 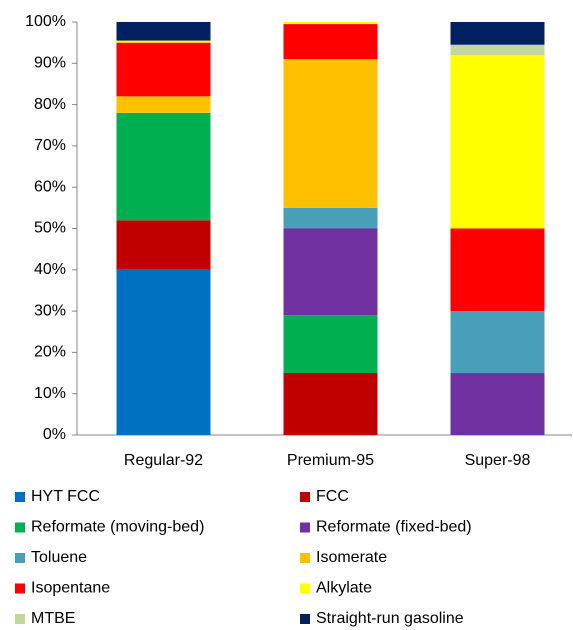 I want to click on x-tick-label: Premium-95, so click(x=330, y=460).